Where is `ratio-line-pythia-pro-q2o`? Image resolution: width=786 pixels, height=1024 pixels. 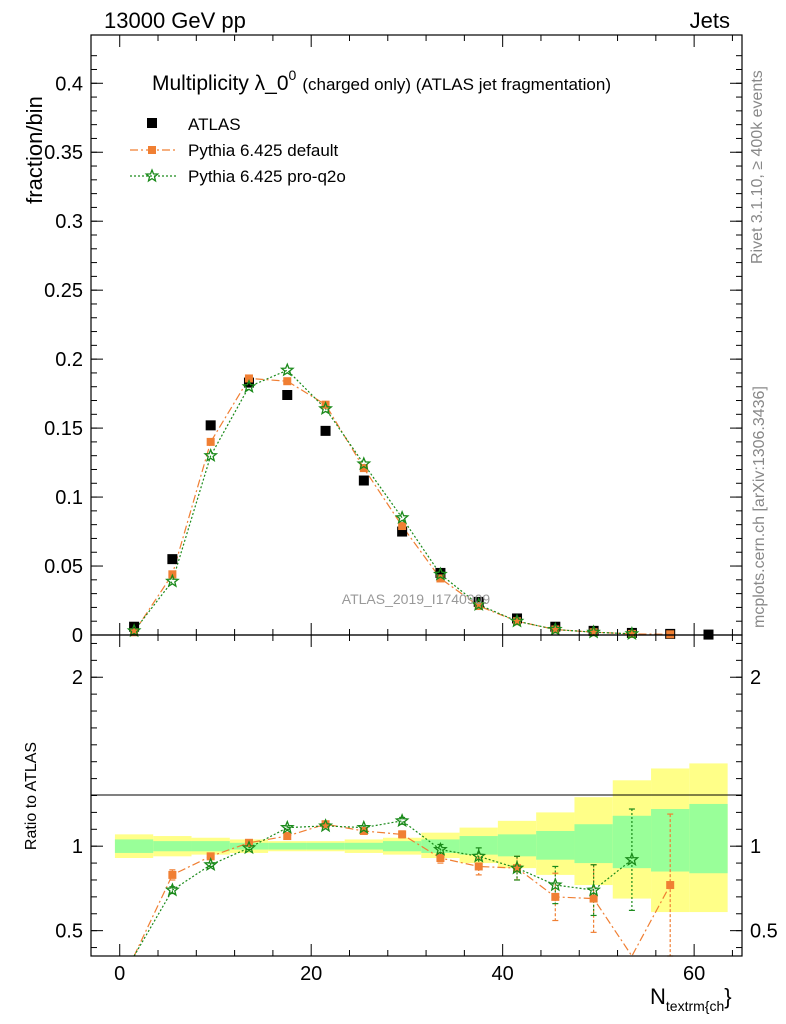 ratio-line-pythia-pro-q2o is located at coordinates (383, 888).